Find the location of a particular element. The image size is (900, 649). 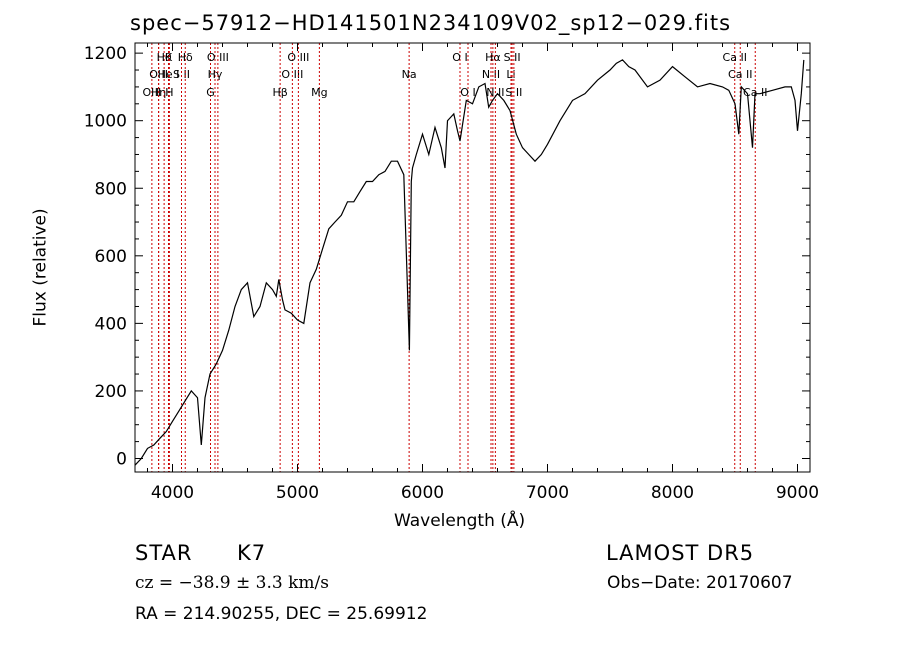

y-tick-label: 400 is located at coordinates (111, 324).